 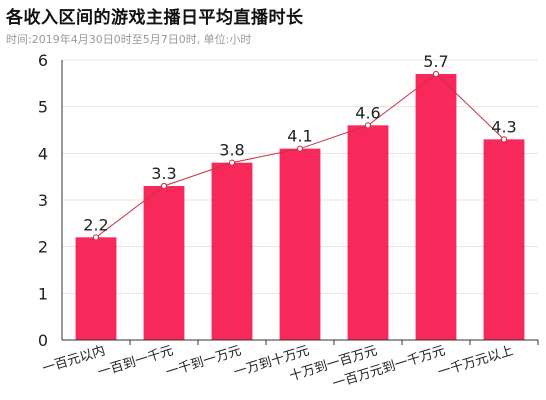 I want to click on data-label: 3.8, so click(x=231, y=150).